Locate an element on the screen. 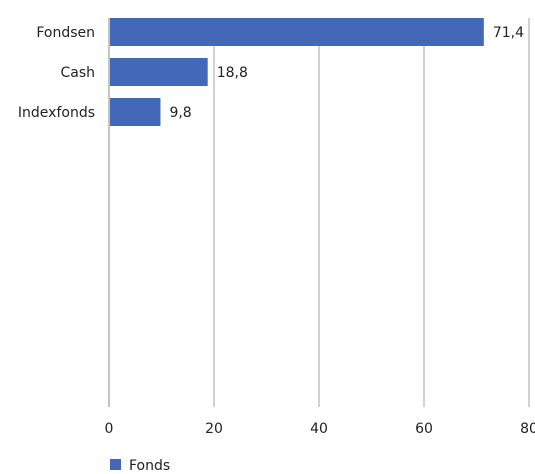 This screenshot has width=535, height=474. legend: Fonds is located at coordinates (140, 466).